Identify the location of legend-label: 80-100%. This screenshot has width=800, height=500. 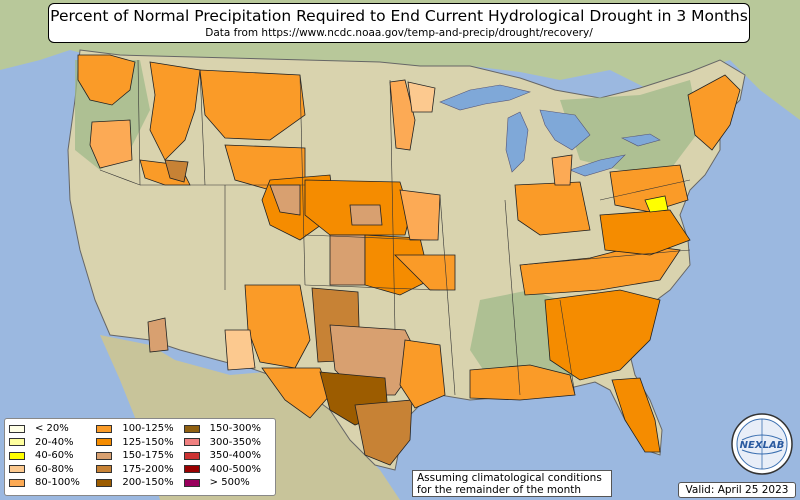
(57, 483).